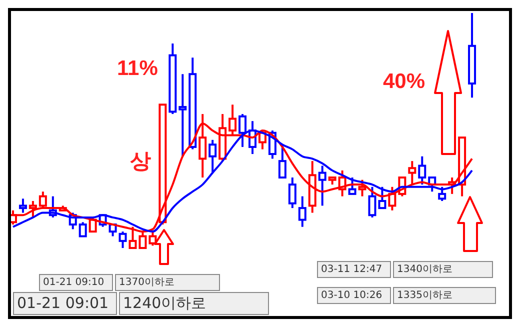 This screenshot has height=325, width=517. I want to click on text: 01-21 09:10, so click(76, 282).